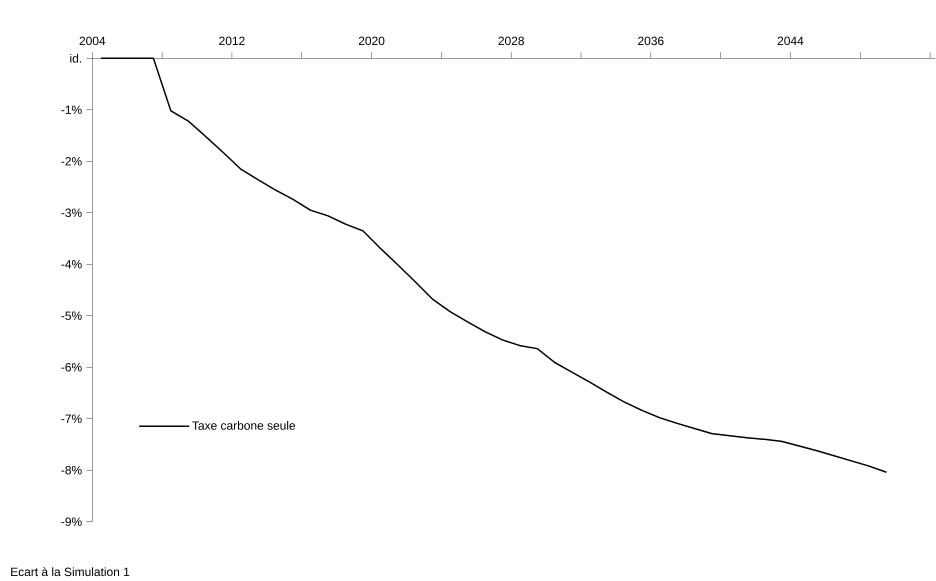 The width and height of the screenshot is (936, 581). I want to click on text: Ecart à la Simulation 1, so click(70, 571).